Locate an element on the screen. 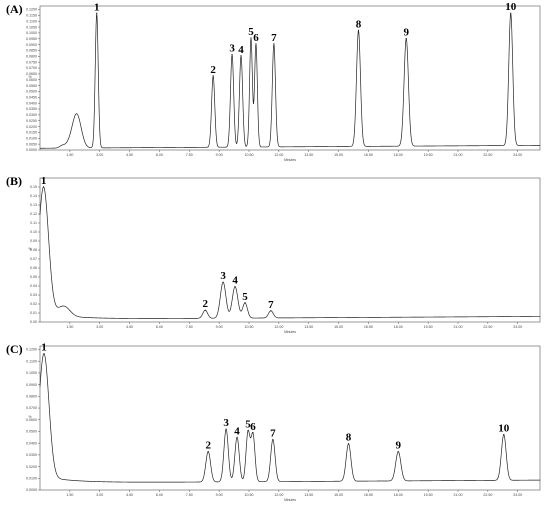 The height and width of the screenshot is (510, 550). y-tick-label: 0.0100 is located at coordinates (31, 138).